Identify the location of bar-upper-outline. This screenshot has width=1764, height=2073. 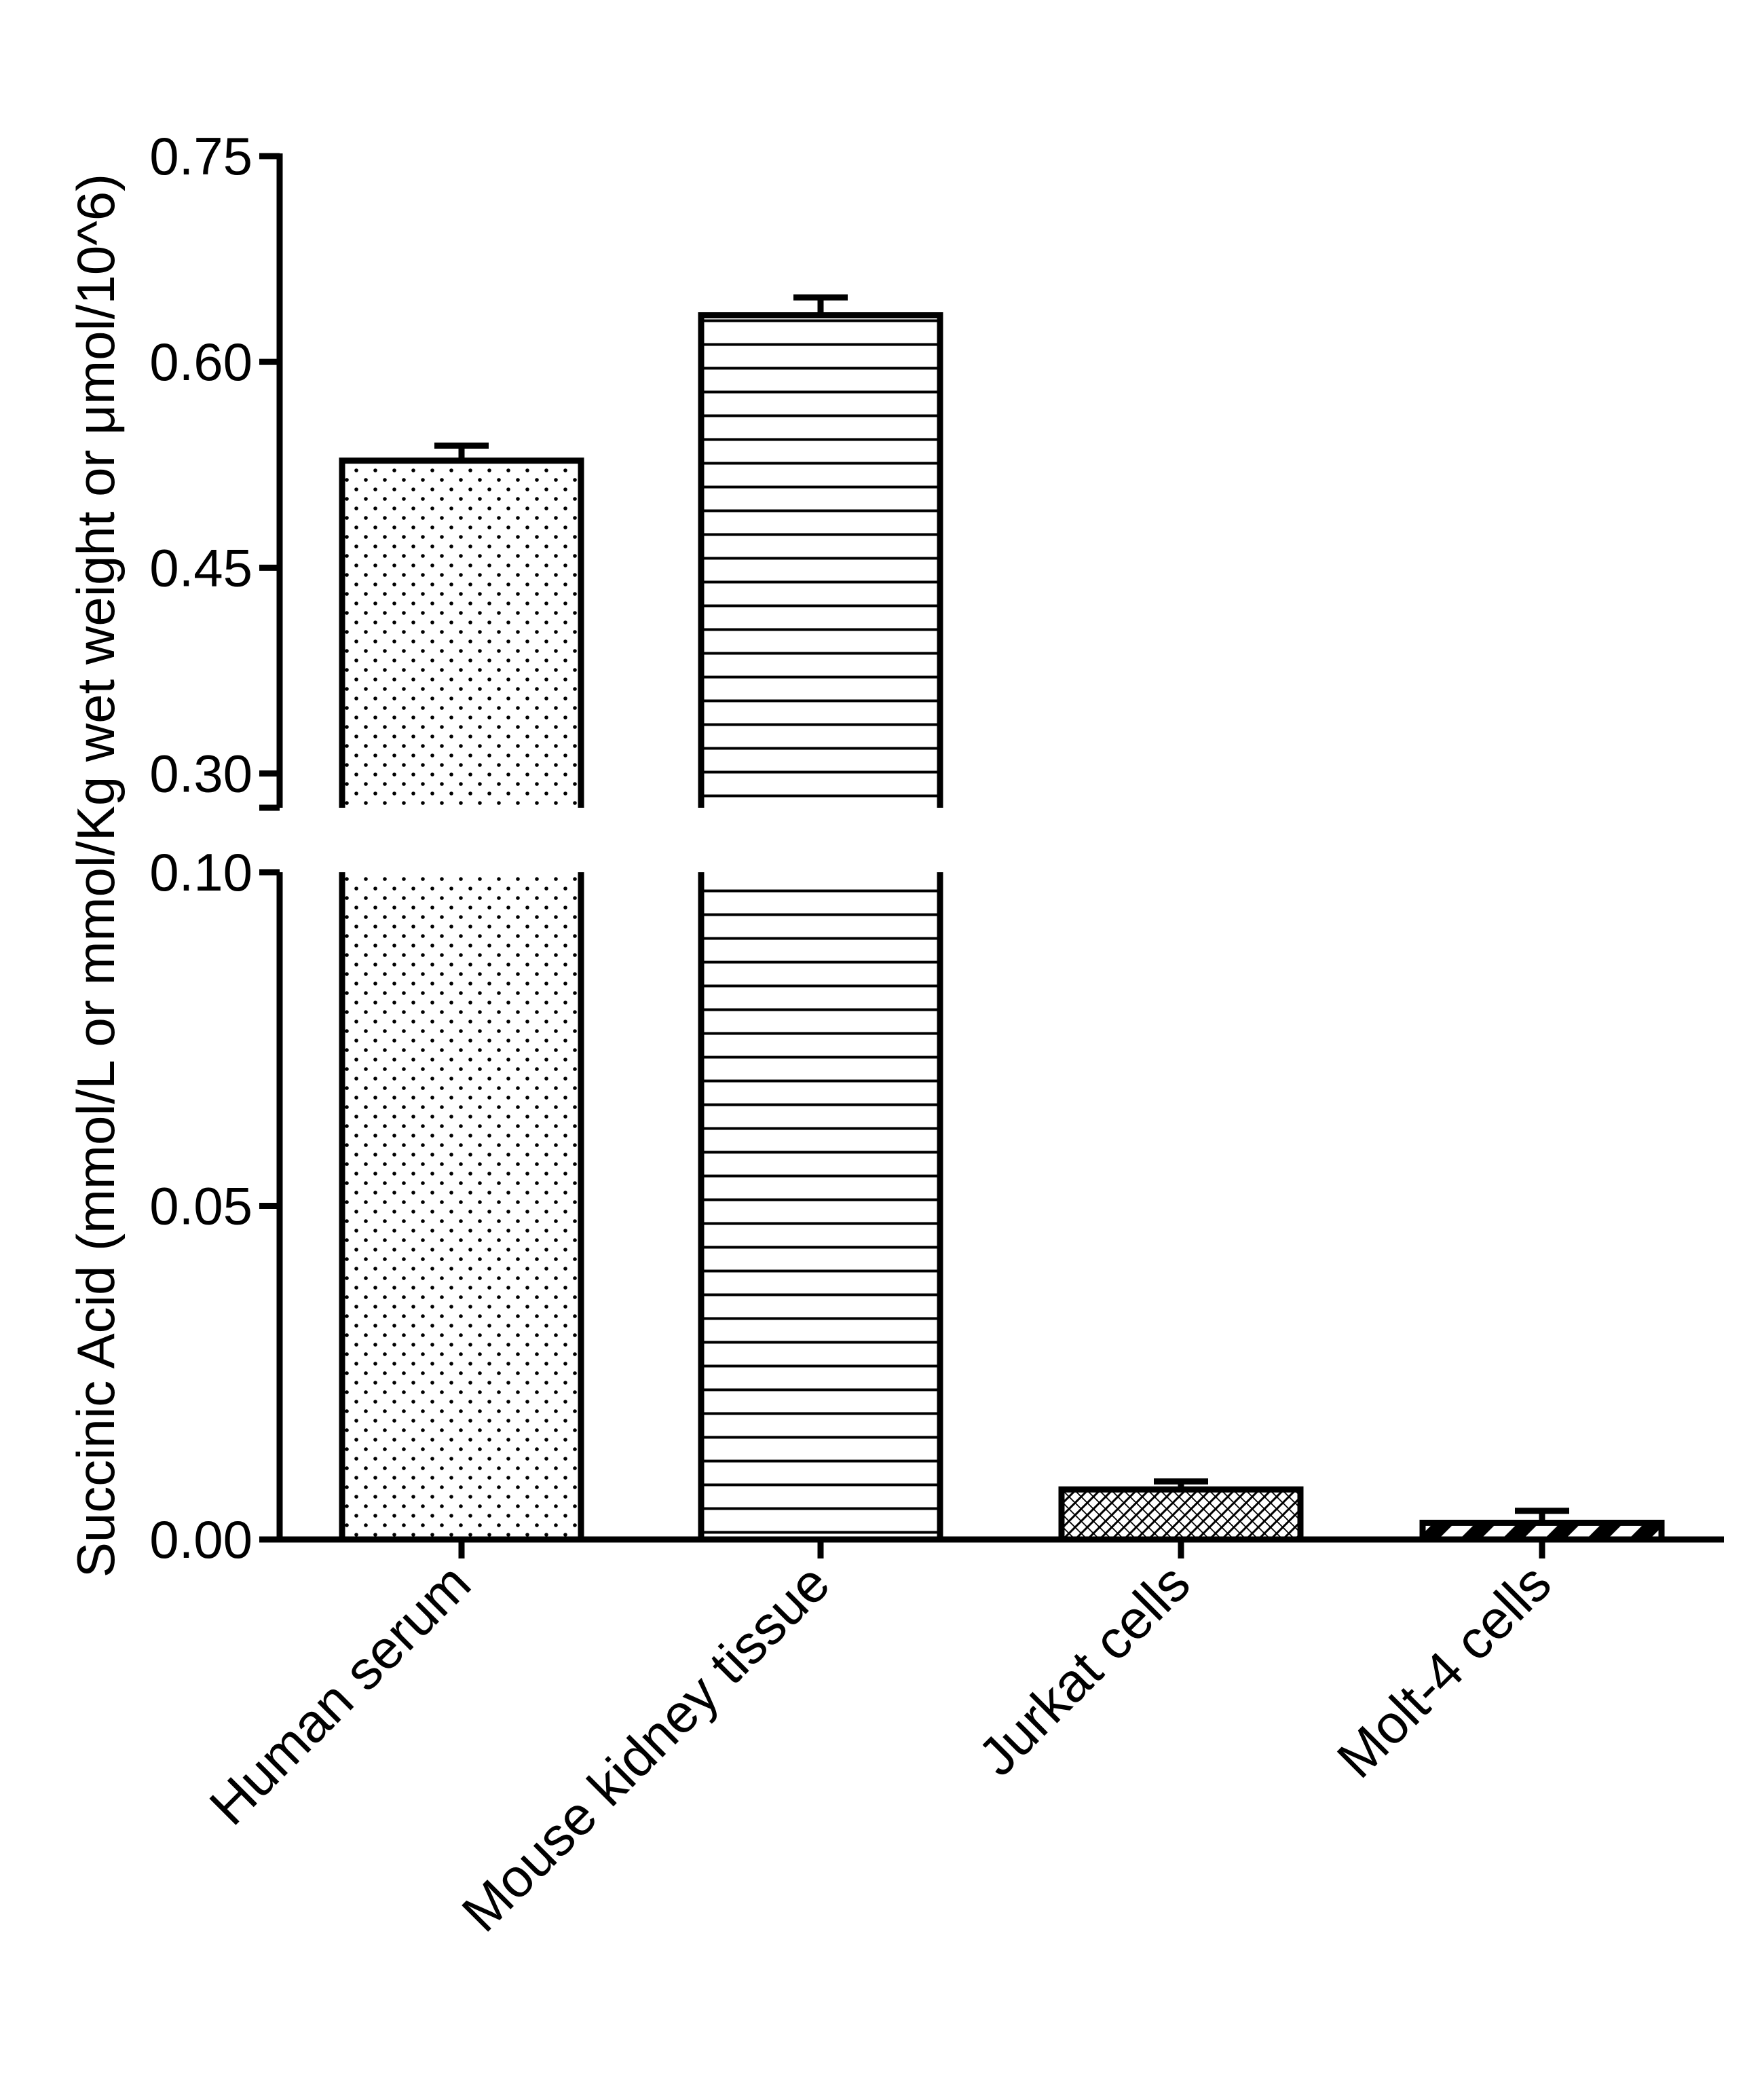
(462, 633).